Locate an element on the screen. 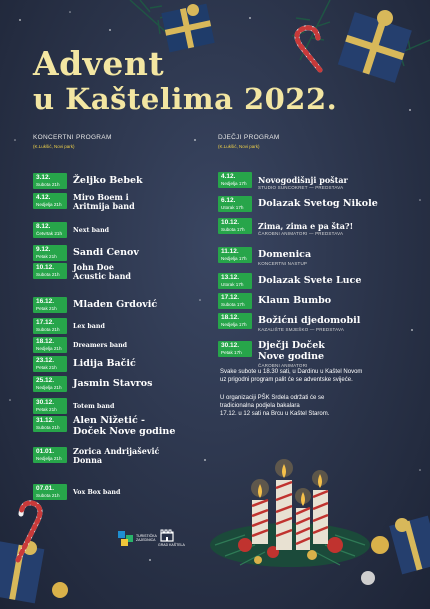 Image resolution: width=430 pixels, height=609 pixels. date-badge: 13.12. Utorak 17h is located at coordinates (235, 281).